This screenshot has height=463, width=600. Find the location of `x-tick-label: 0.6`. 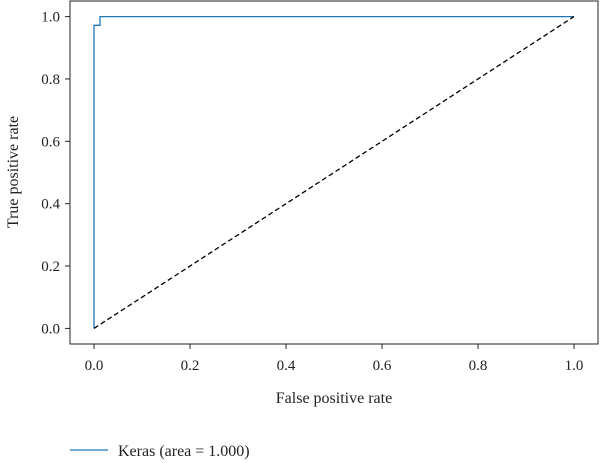

x-tick-label: 0.6 is located at coordinates (382, 366).